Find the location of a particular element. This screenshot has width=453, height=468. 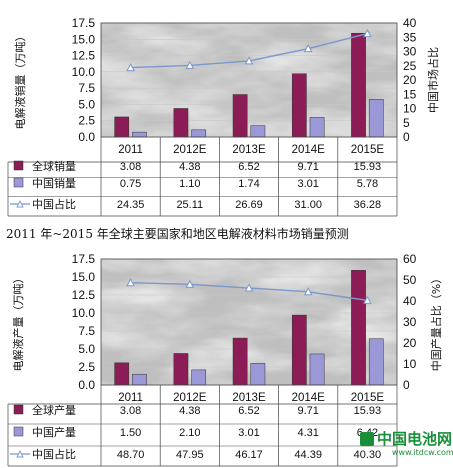

chart1-y2-tick-label: 35 is located at coordinates (410, 37).